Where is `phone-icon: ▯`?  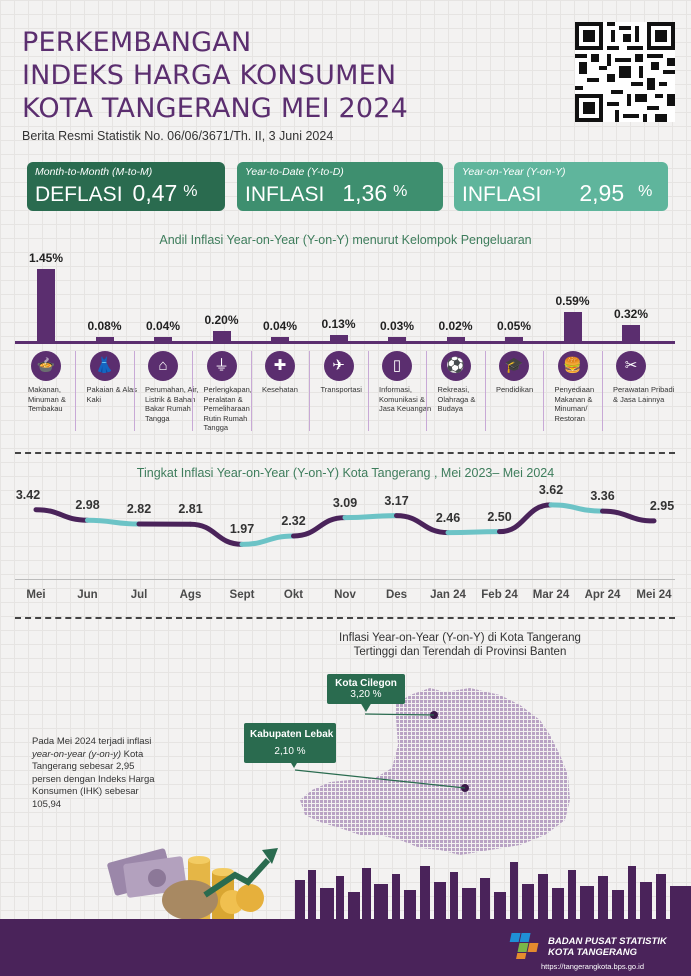
phone-icon: ▯ is located at coordinates (397, 366).